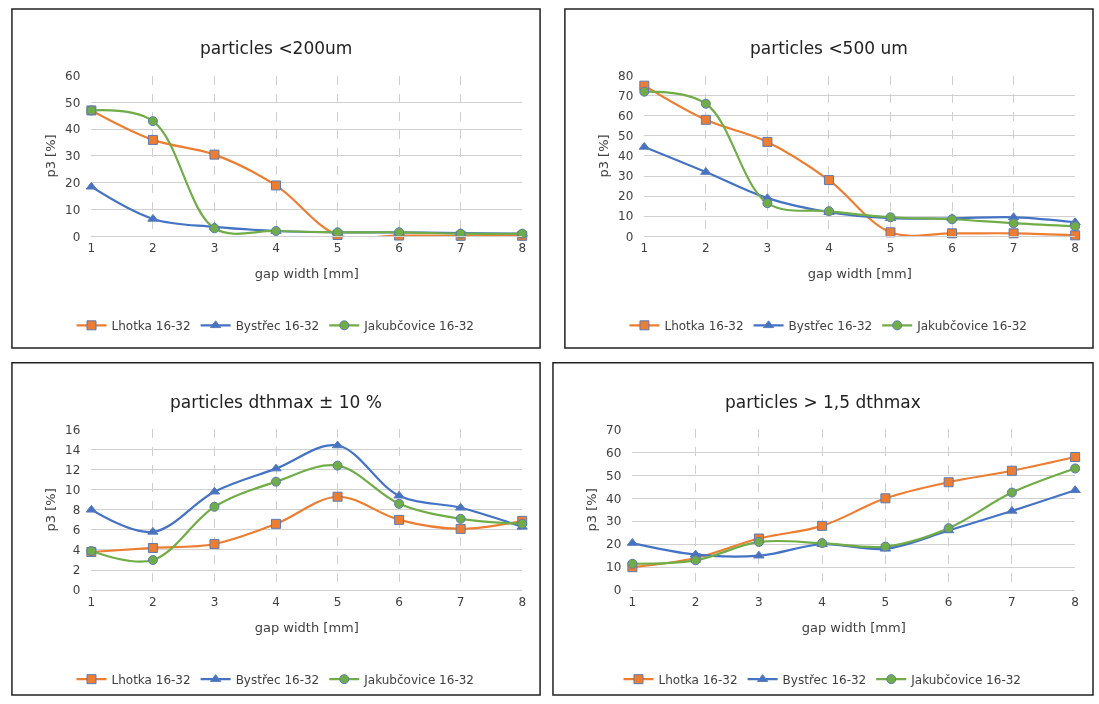  What do you see at coordinates (76, 530) in the screenshot?
I see `y-tick-label: 6` at bounding box center [76, 530].